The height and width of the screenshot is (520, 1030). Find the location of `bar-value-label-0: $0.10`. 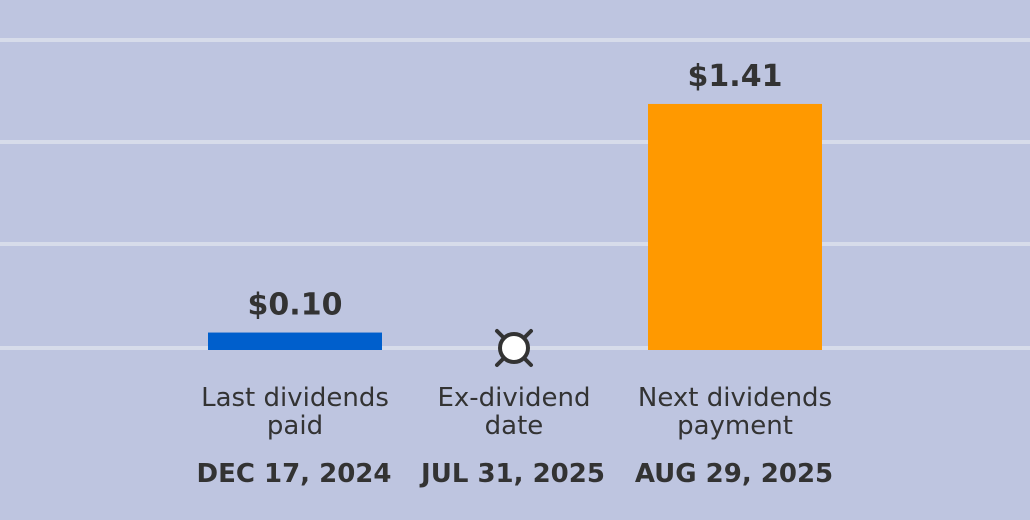

bar-value-label-0: $0.10 is located at coordinates (295, 305).